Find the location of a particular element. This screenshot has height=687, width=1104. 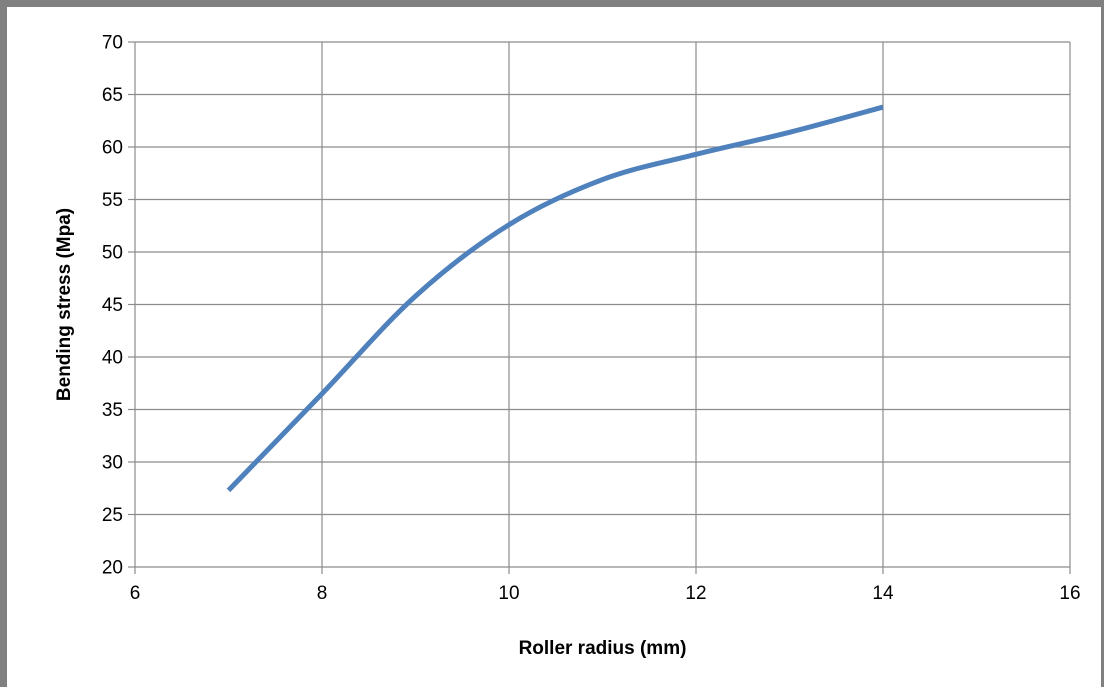

y-tick-label: 40 is located at coordinates (112, 358).